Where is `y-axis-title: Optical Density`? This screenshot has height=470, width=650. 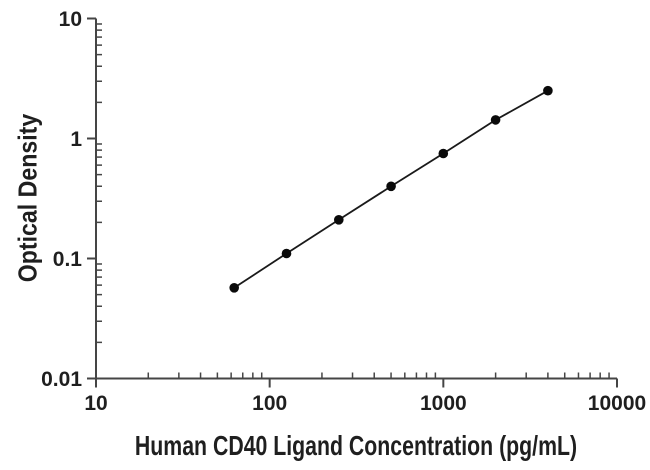
y-axis-title: Optical Density is located at coordinates (27, 198).